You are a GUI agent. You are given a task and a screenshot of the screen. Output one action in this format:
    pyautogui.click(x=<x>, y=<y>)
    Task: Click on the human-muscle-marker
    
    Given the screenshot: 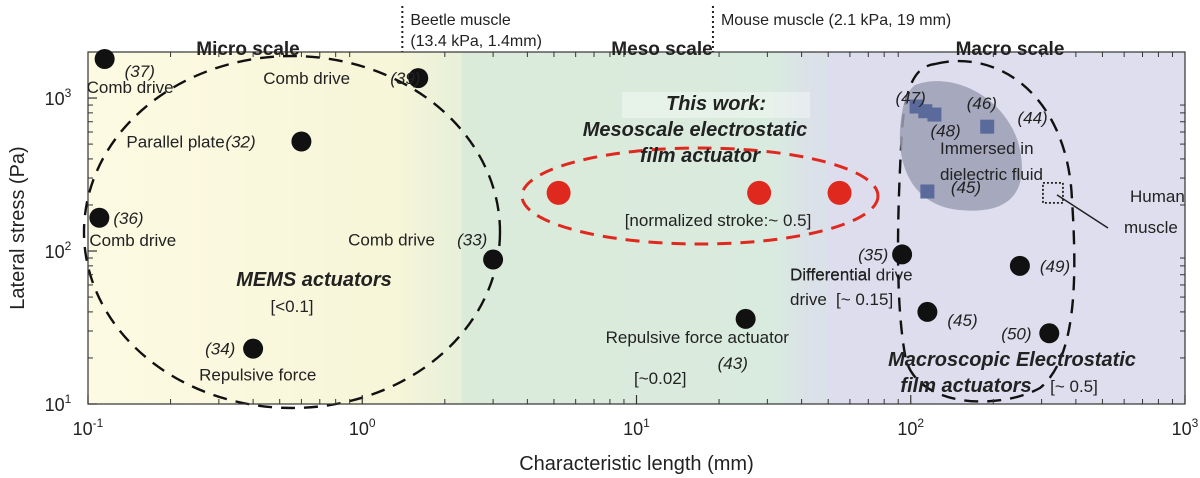 What is the action you would take?
    pyautogui.click(x=1053, y=192)
    